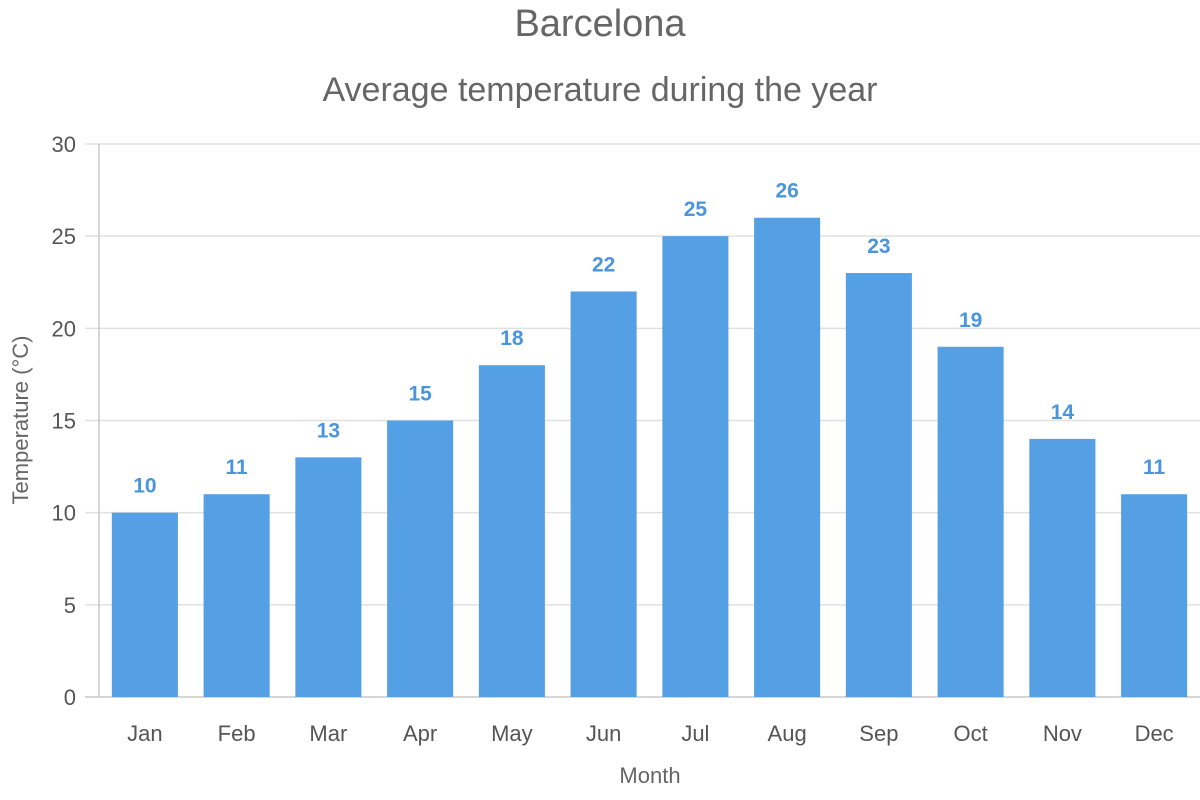 This screenshot has height=800, width=1200. I want to click on data-label-mar: 13, so click(328, 430).